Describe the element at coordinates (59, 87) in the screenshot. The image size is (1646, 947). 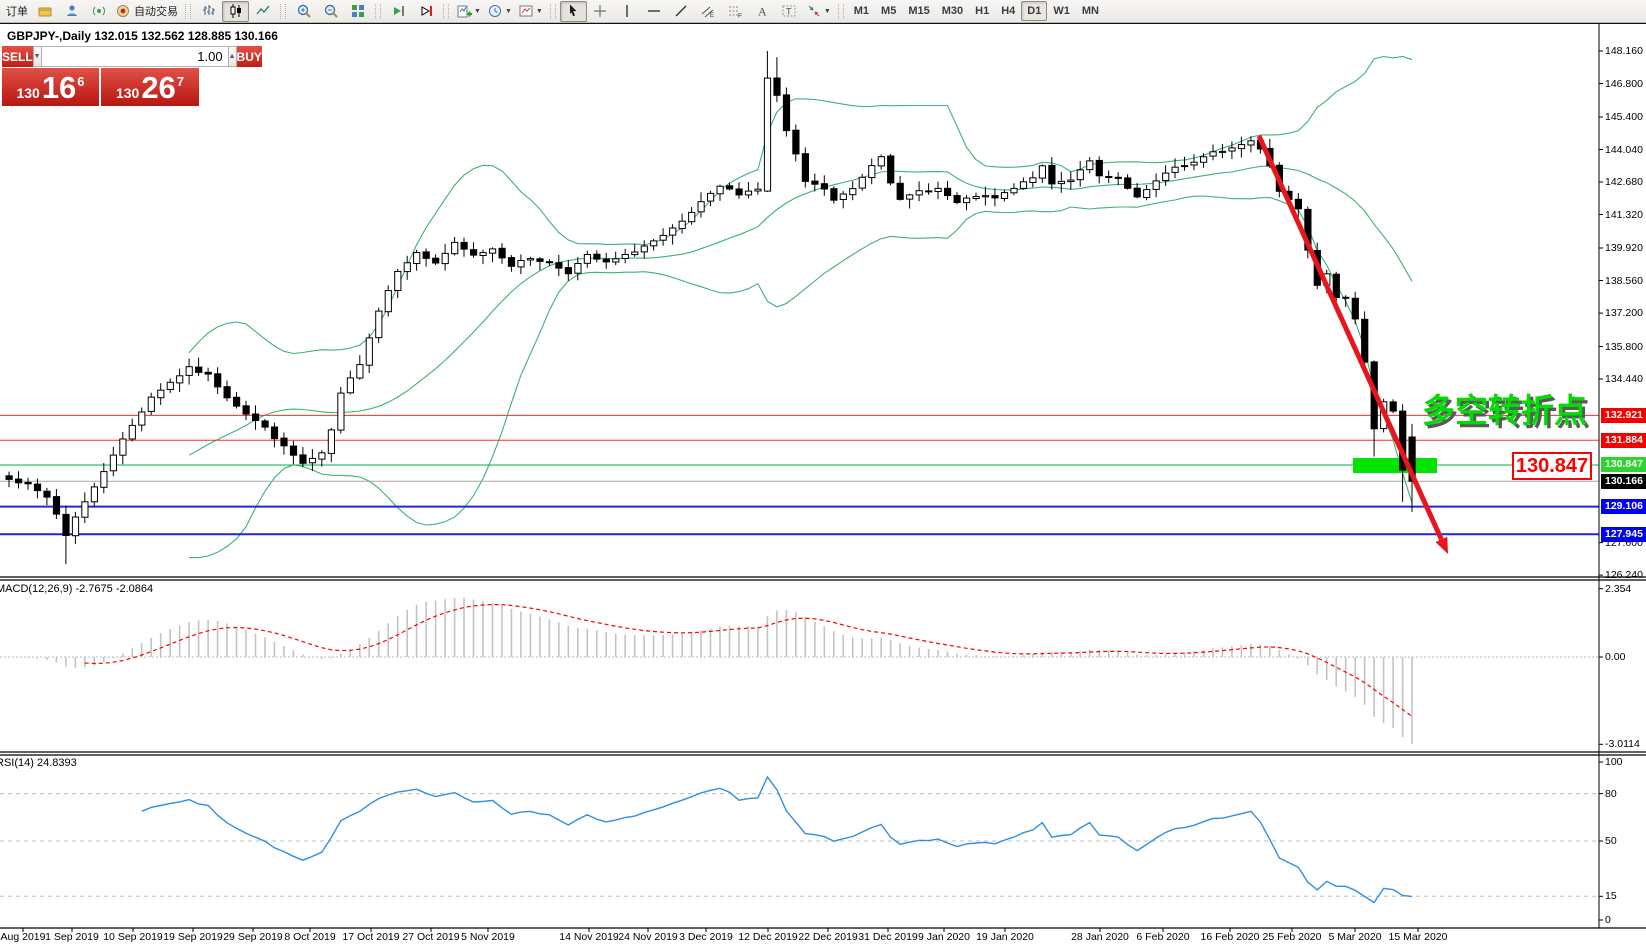
I see `sell-price-pips: 16` at that location.